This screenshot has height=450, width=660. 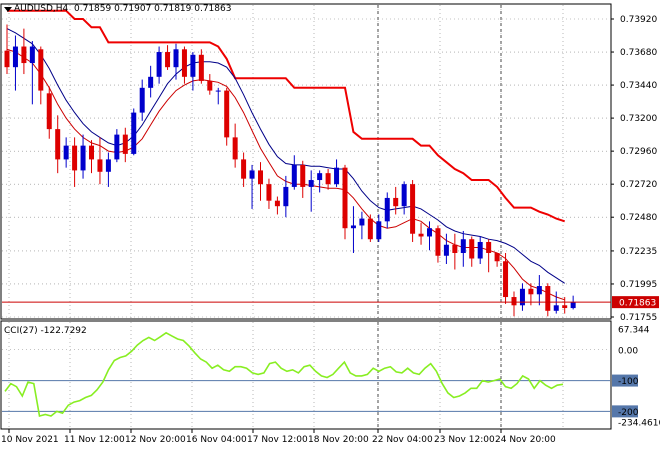 I want to click on current-price-tag, so click(x=635, y=302).